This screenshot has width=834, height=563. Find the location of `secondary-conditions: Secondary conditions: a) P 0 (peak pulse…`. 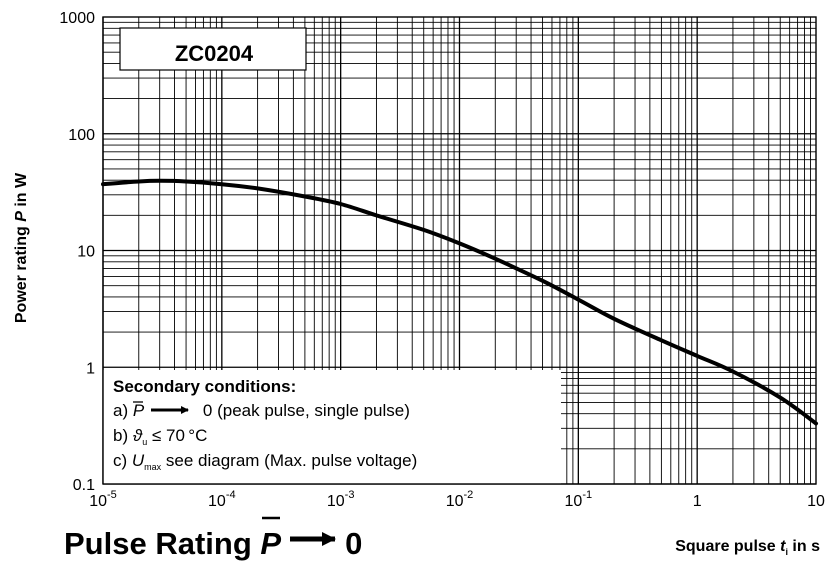

secondary-conditions: Secondary conditions: a) P 0 (peak pulse… is located at coordinates (265, 424).